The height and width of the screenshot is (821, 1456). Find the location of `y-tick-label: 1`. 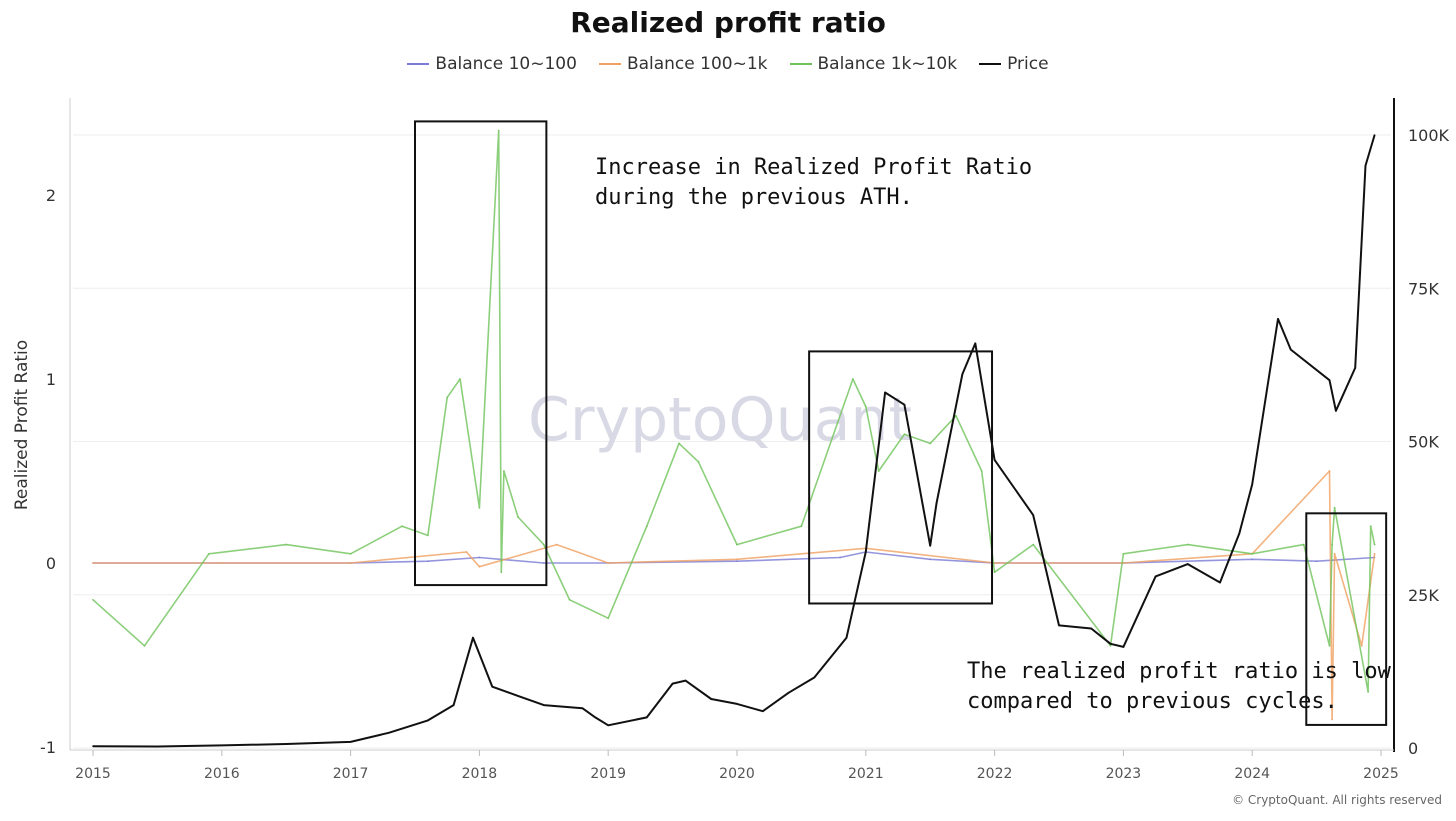

y-tick-label: 1 is located at coordinates (51, 379).